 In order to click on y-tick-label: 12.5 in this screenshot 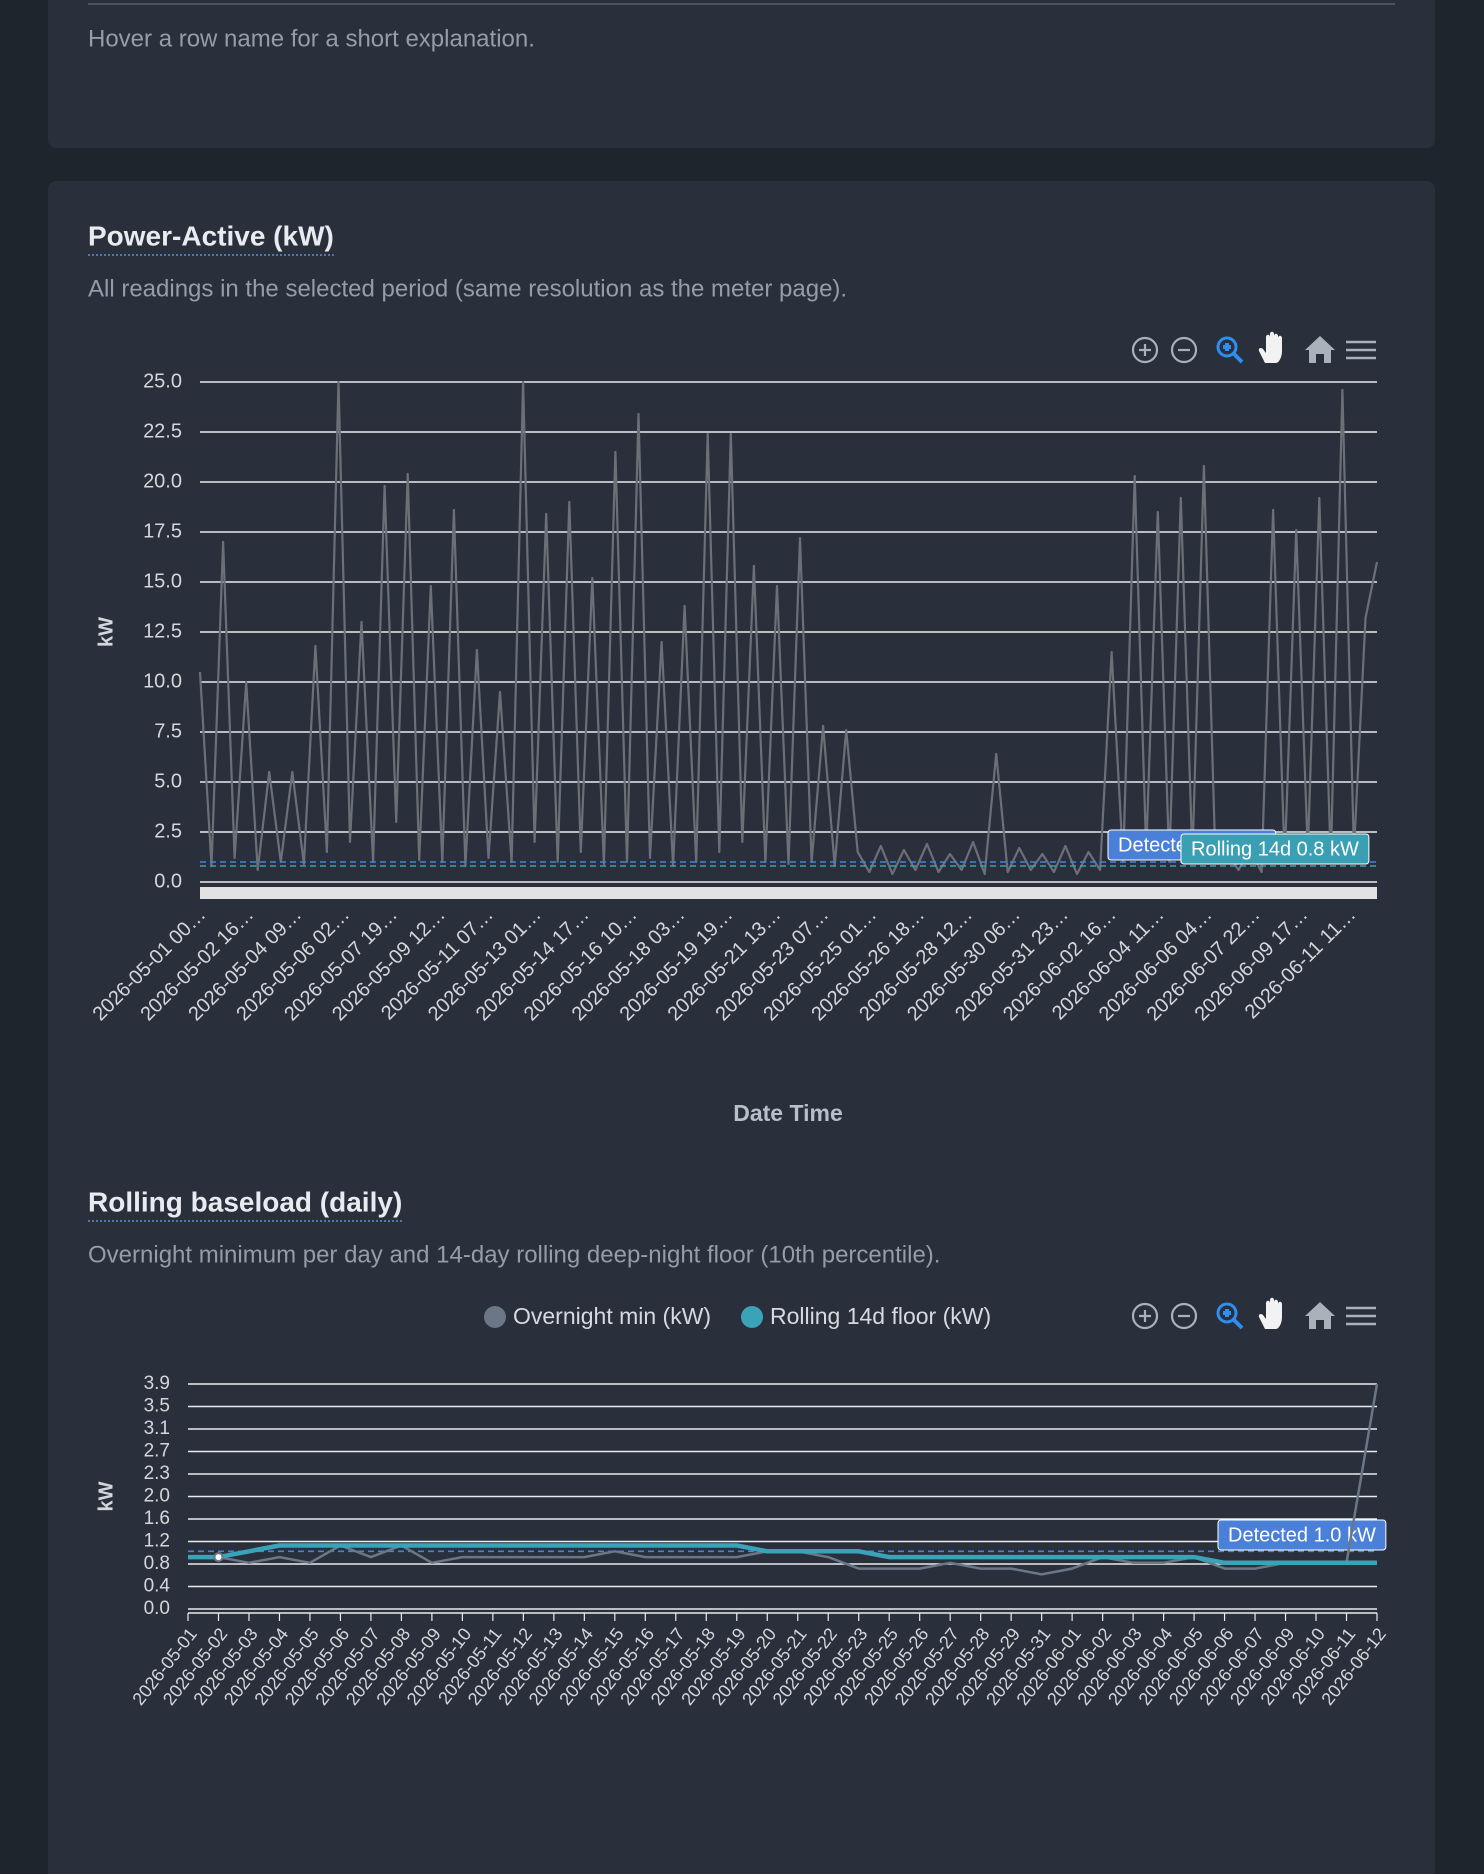, I will do `click(162, 631)`.